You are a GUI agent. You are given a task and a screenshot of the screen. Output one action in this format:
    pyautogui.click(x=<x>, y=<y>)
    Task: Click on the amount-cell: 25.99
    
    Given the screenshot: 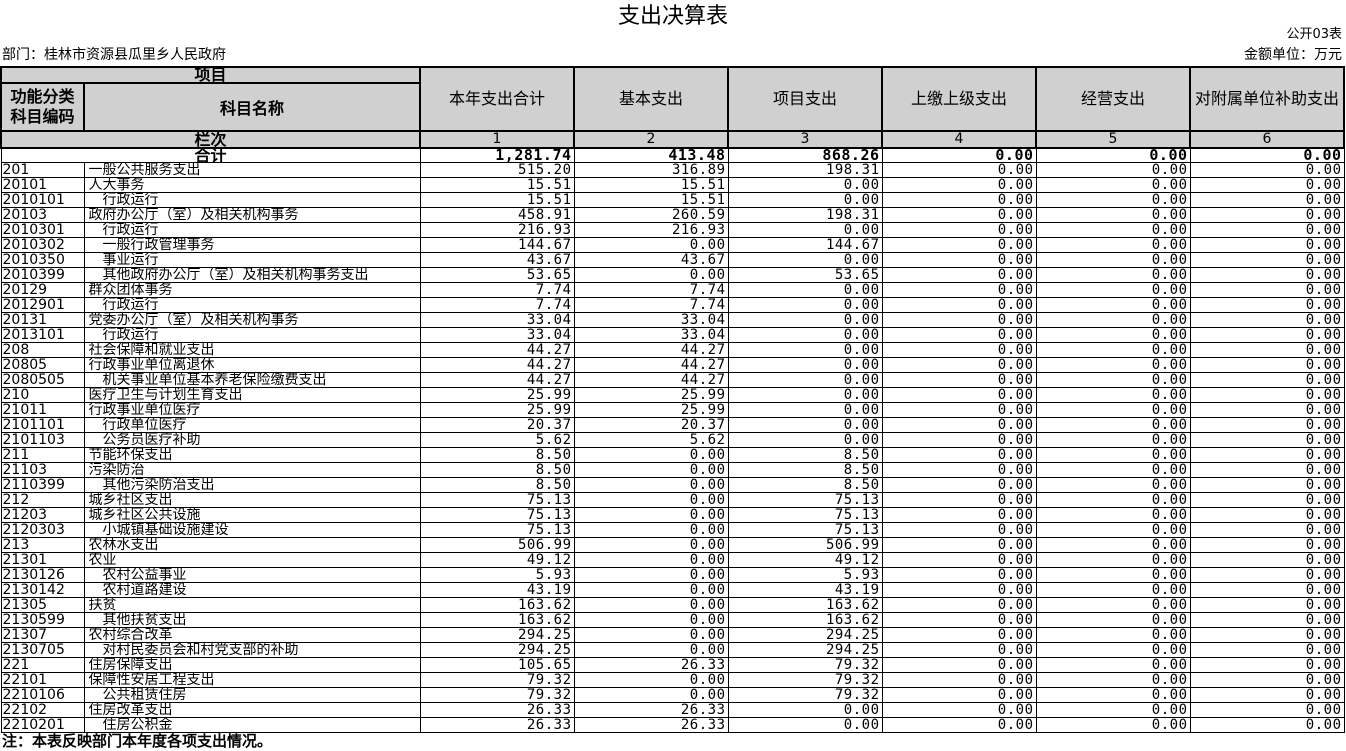 What is the action you would take?
    pyautogui.click(x=497, y=410)
    